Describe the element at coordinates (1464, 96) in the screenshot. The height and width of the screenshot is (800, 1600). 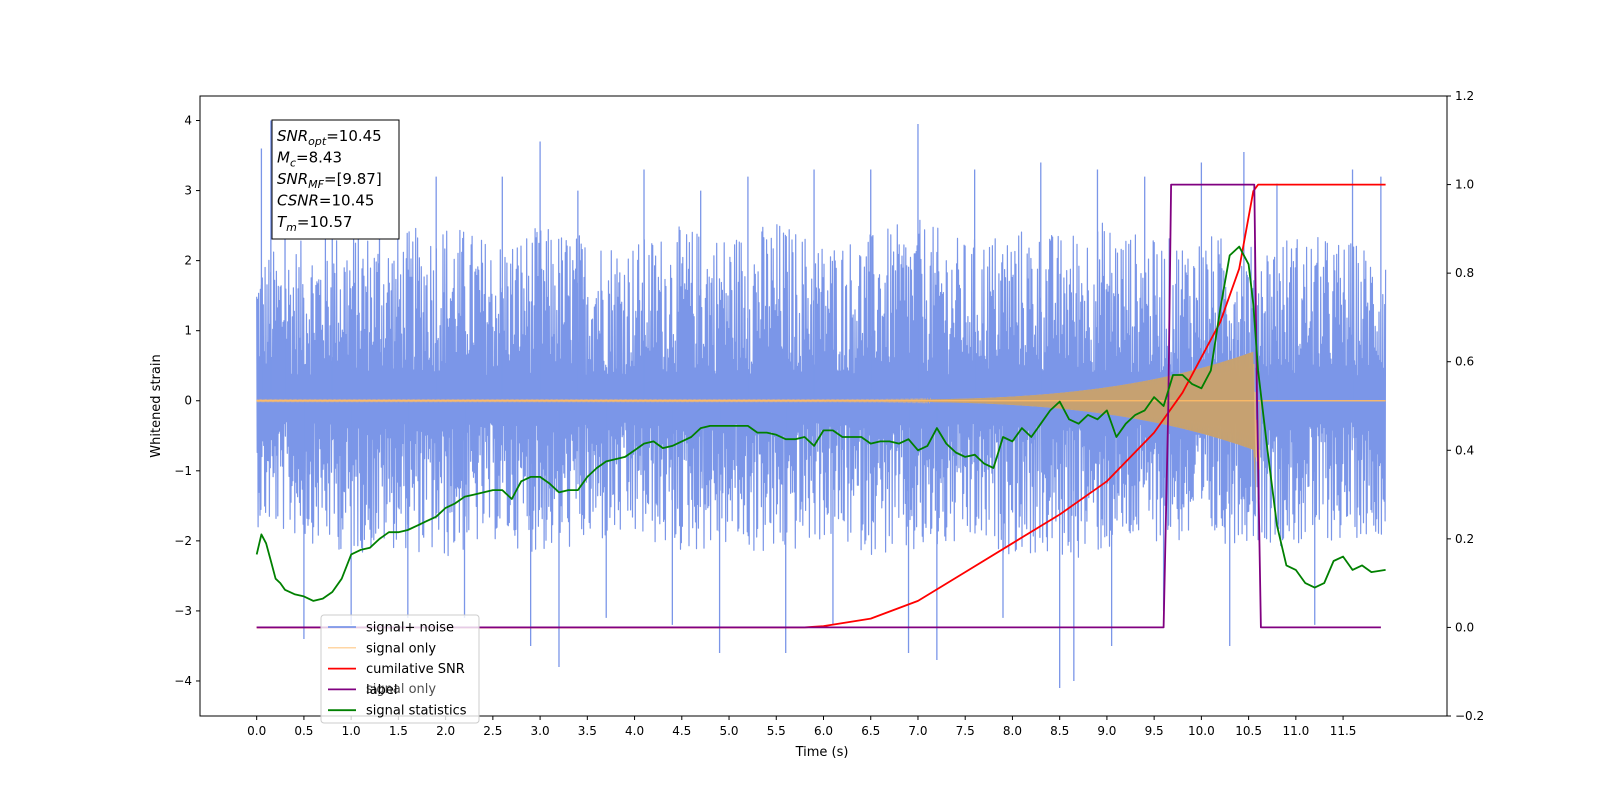
I see `y2-tick-label: 1.2` at that location.